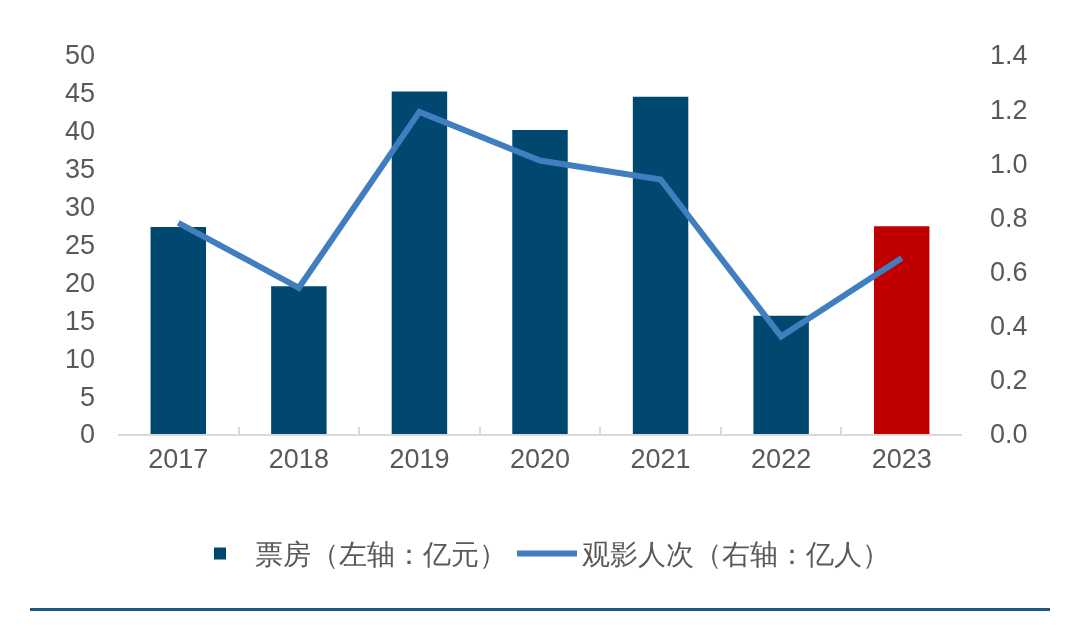 This screenshot has height=629, width=1080. I want to click on y-tick-label: 25, so click(79, 244).